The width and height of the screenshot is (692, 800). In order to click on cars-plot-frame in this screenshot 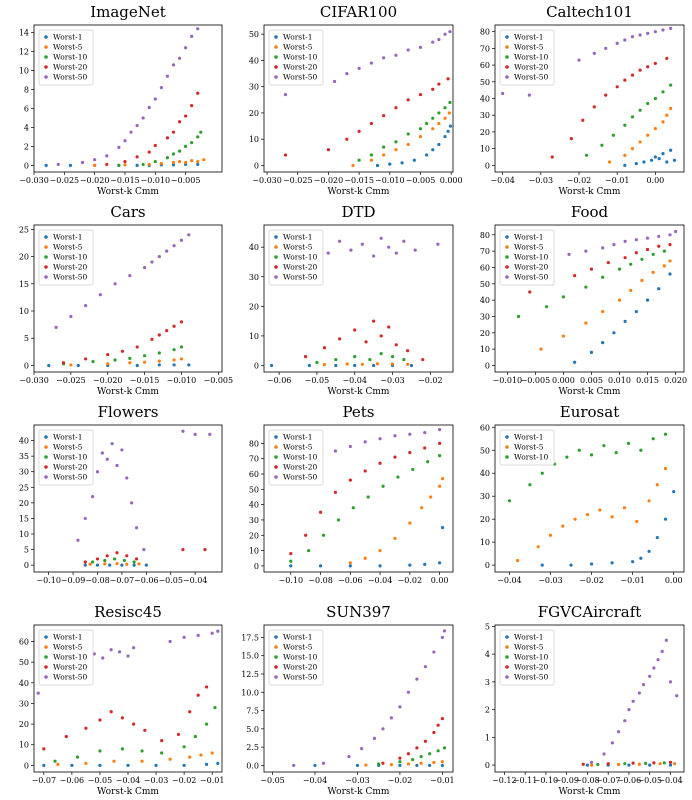, I will do `click(128, 298)`.